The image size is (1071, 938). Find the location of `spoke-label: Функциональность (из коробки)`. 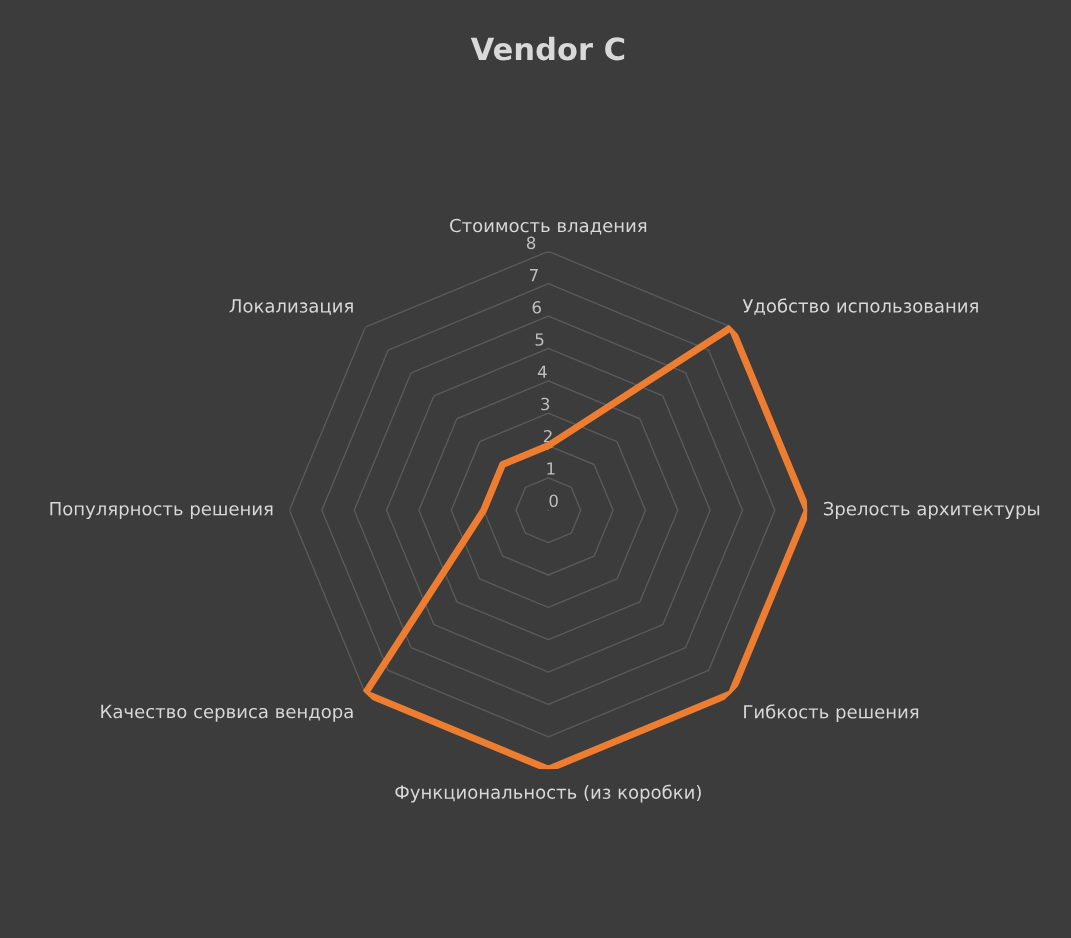

spoke-label: Функциональность (из коробки) is located at coordinates (548, 793).